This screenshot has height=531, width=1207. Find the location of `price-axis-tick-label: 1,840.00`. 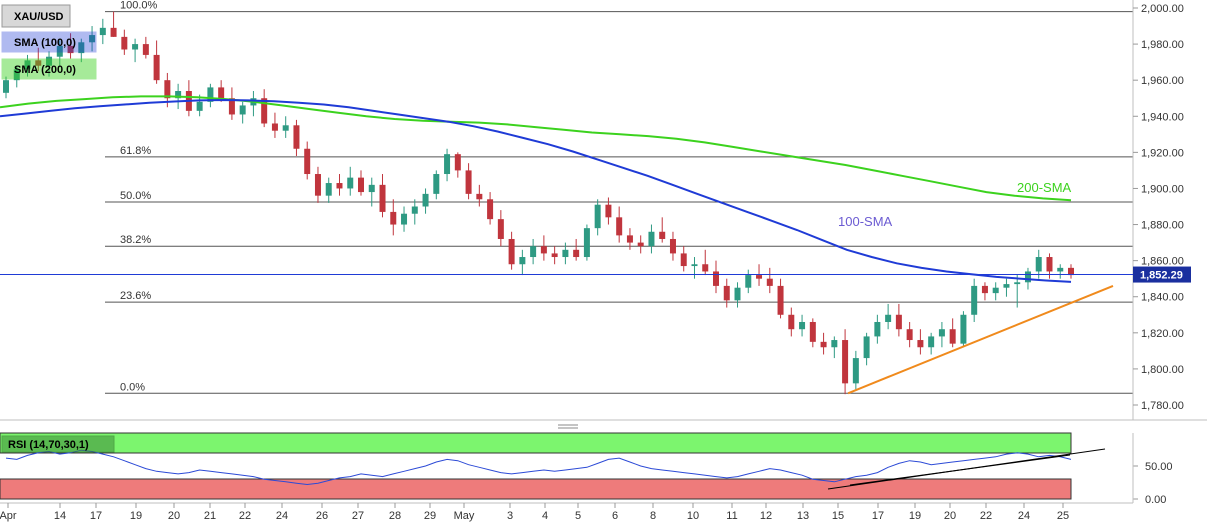

price-axis-tick-label: 1,840.00 is located at coordinates (1162, 298).